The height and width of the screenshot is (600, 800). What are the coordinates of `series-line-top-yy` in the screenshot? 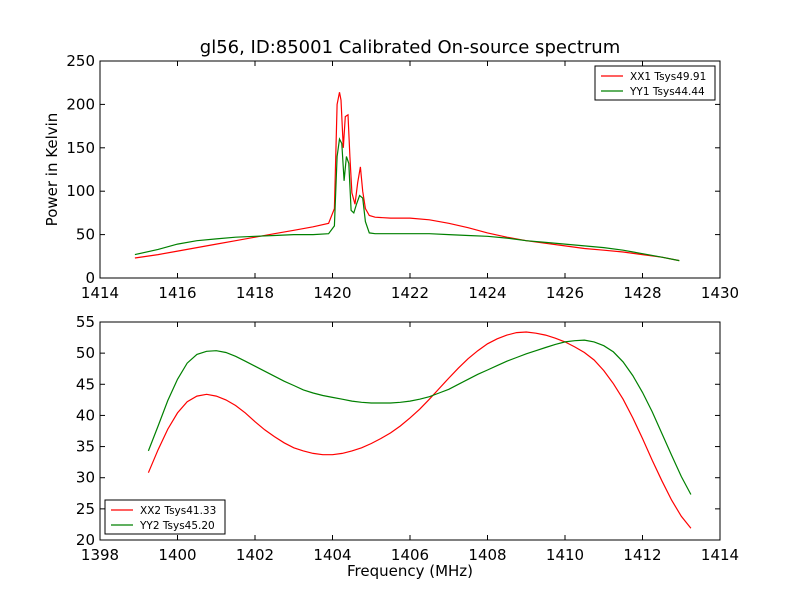 It's located at (407, 199).